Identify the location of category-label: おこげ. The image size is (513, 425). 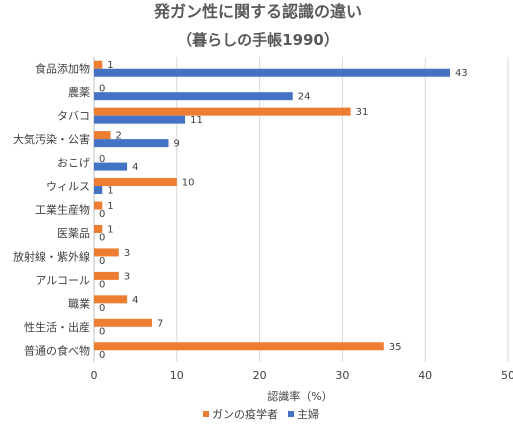
(73, 163).